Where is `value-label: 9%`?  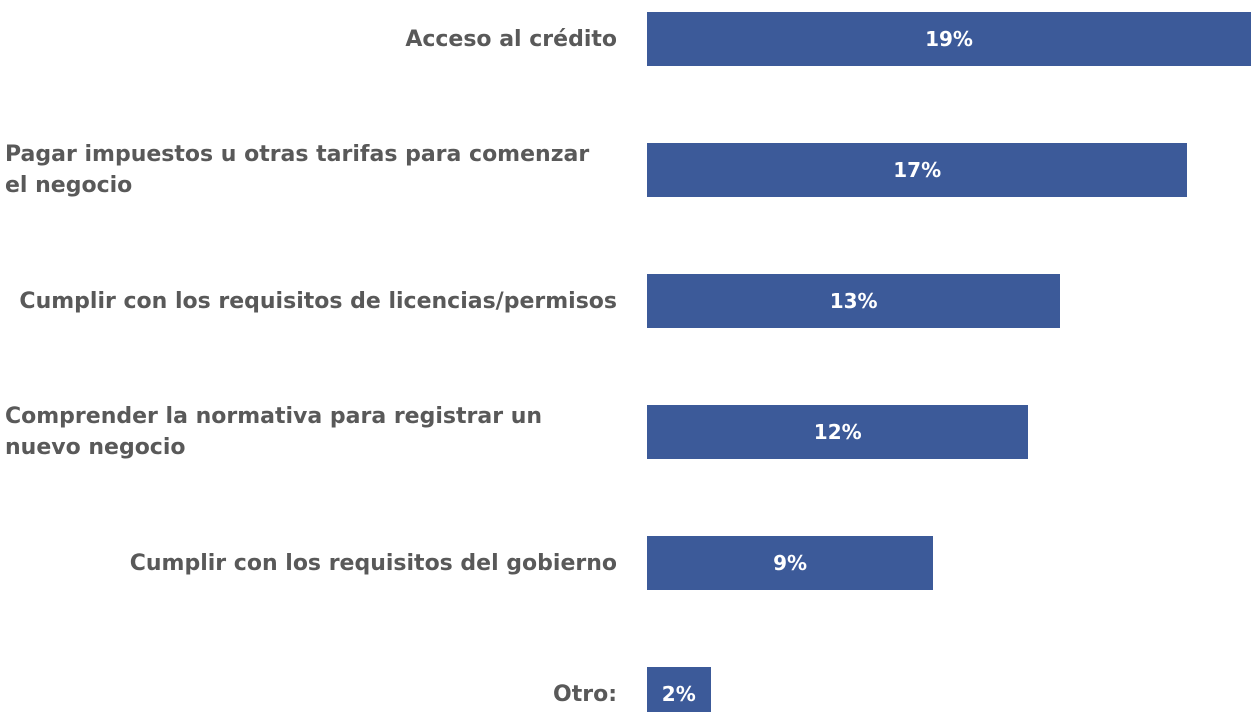 value-label: 9% is located at coordinates (790, 563).